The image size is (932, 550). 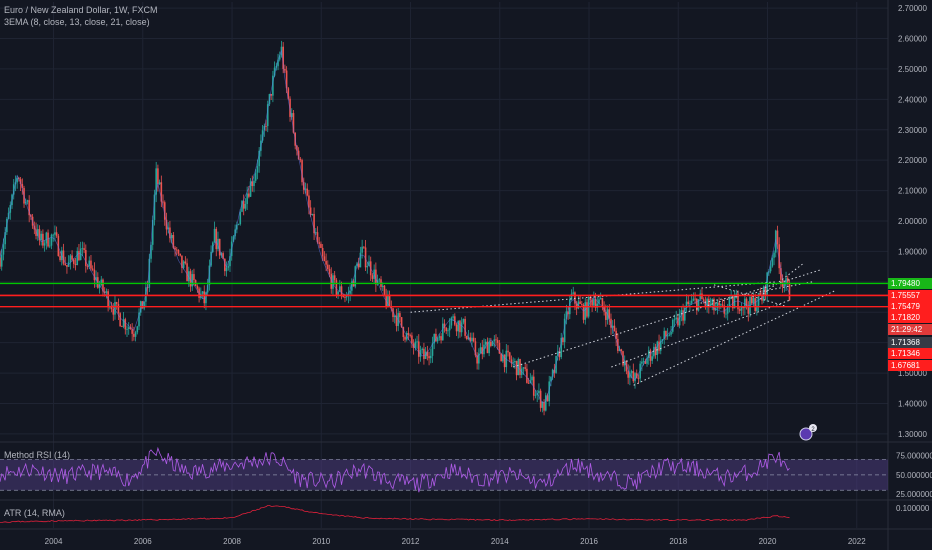 I want to click on horizontal-levels, so click(x=444, y=295).